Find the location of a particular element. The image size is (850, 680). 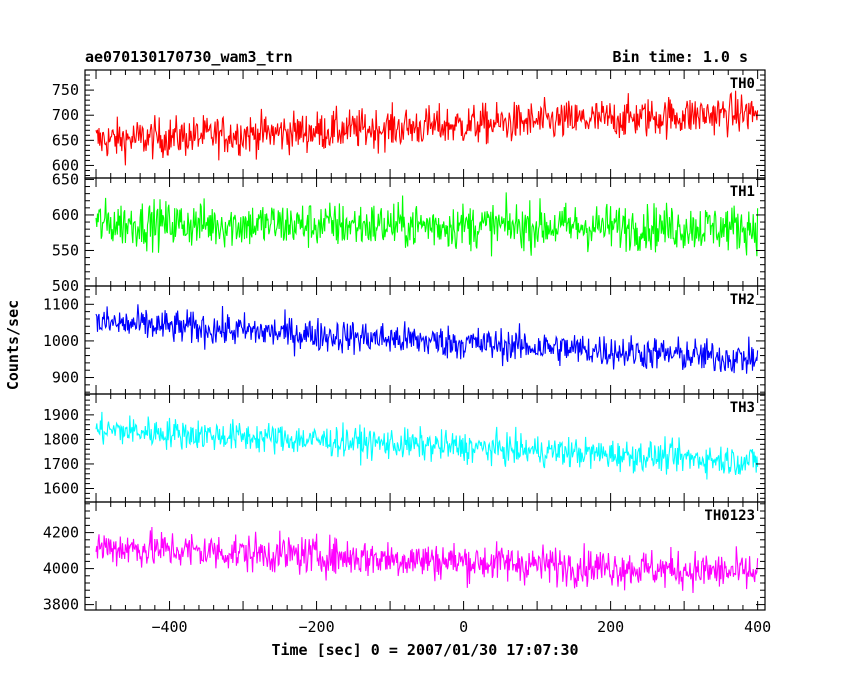

y-tick-label-TH0123: 4000 is located at coordinates (61, 569).